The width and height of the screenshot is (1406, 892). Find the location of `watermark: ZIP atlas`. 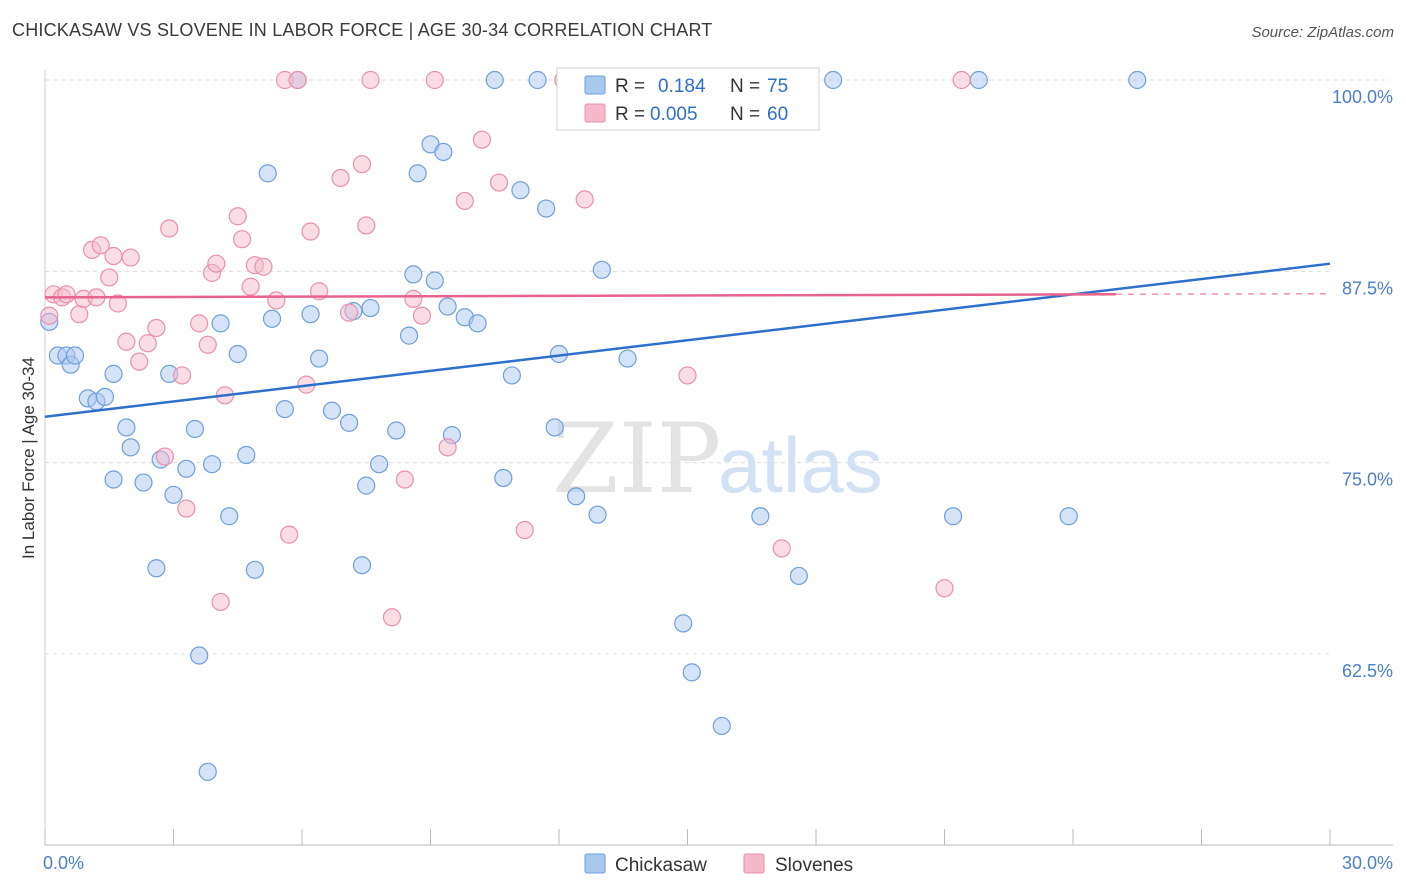

watermark: ZIP atlas is located at coordinates (717, 459).